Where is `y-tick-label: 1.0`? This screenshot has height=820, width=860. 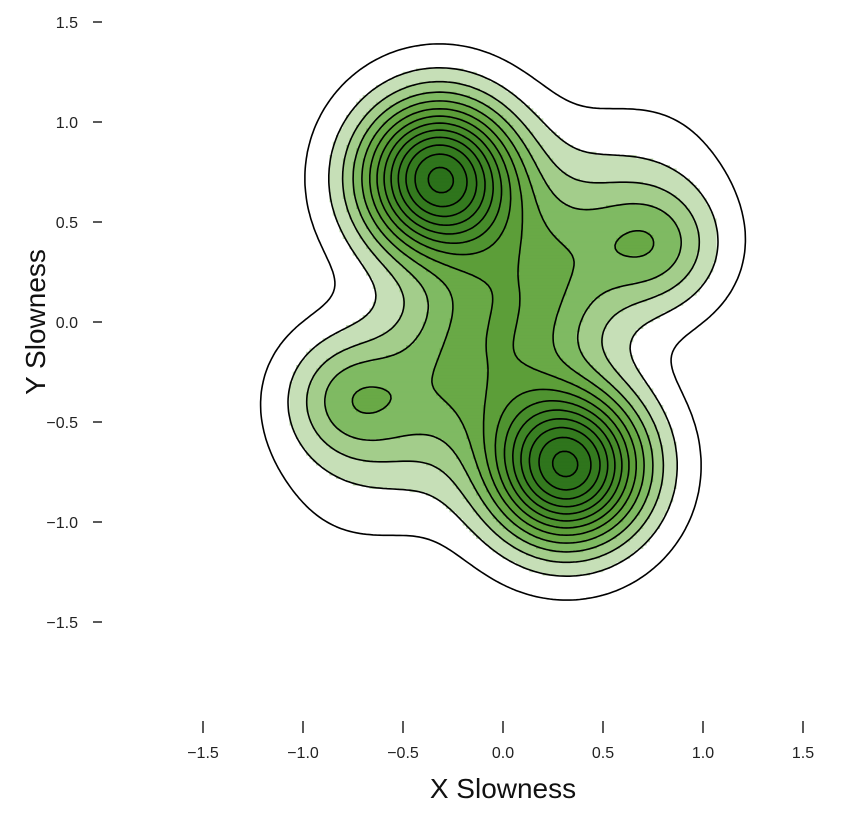 y-tick-label: 1.0 is located at coordinates (67, 123).